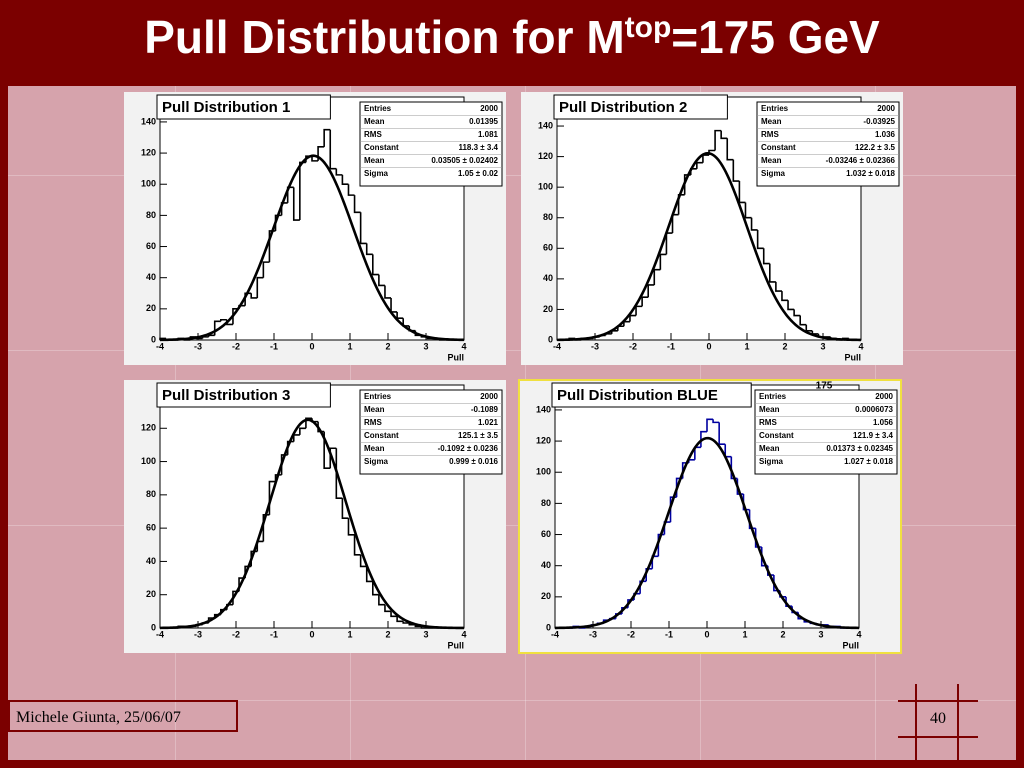 This screenshot has height=768, width=1024. I want to click on page-number: 40, so click(938, 719).